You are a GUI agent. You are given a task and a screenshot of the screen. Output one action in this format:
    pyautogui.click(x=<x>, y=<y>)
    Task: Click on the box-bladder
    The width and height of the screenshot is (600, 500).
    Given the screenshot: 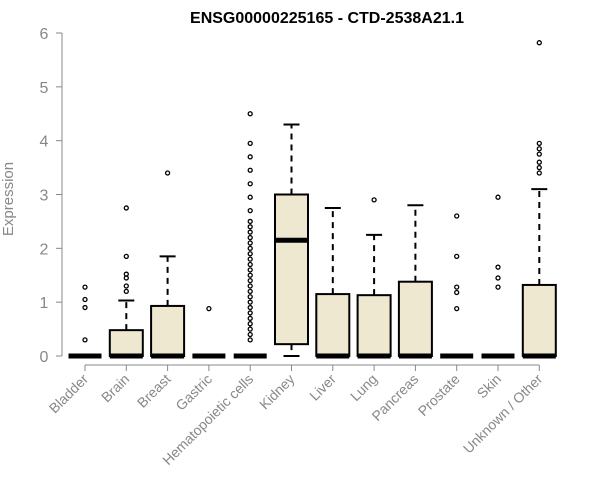 What is the action you would take?
    pyautogui.click(x=85, y=321)
    